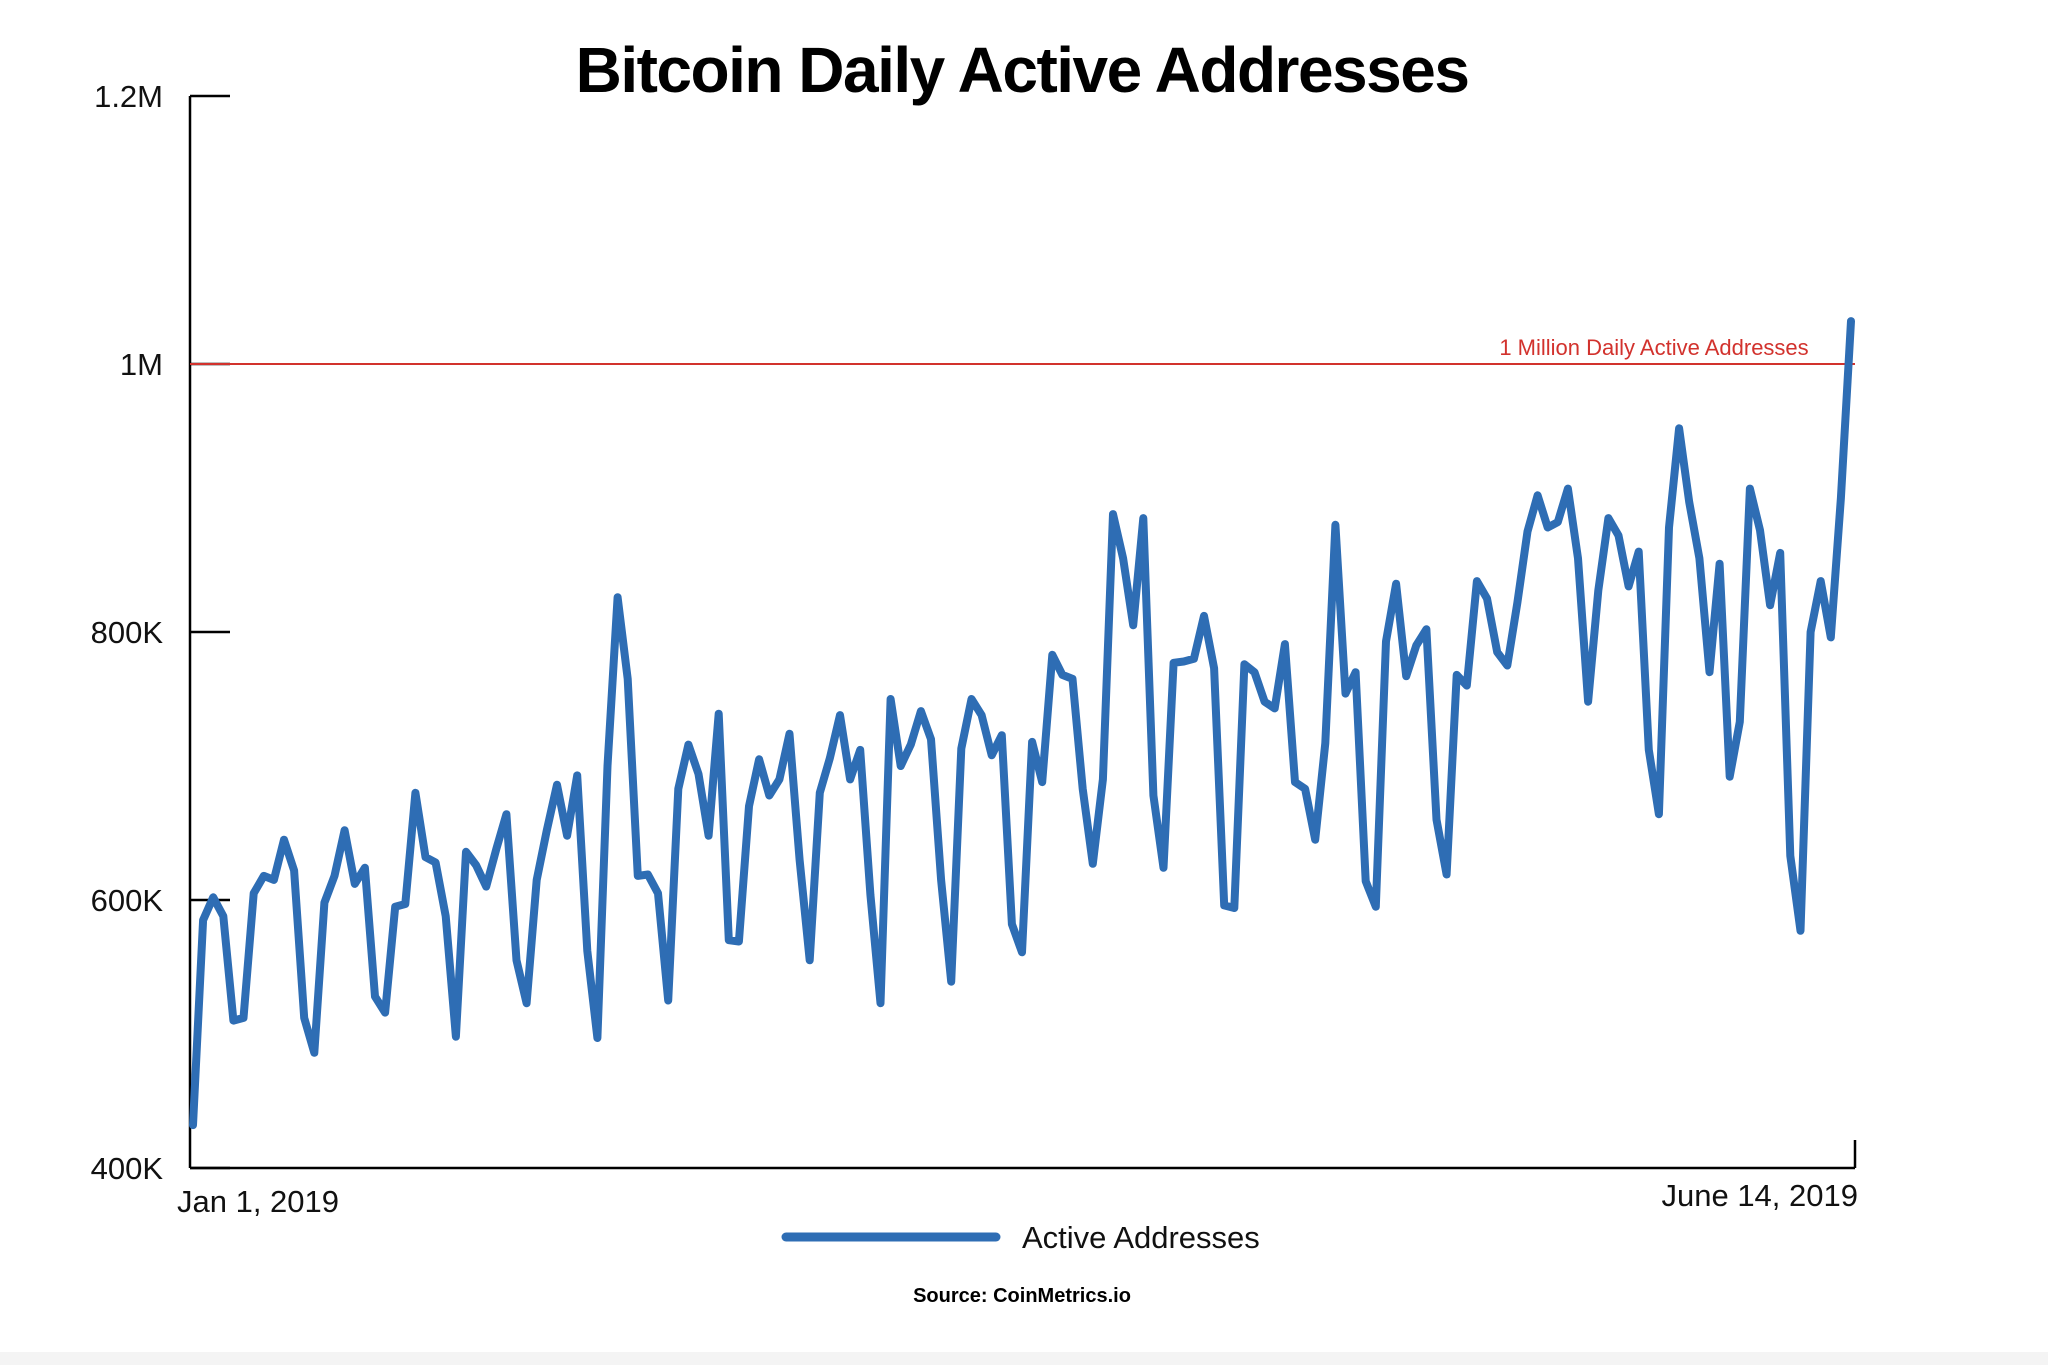 Image resolution: width=2048 pixels, height=1365 pixels. I want to click on y-axis: 400K 600K 800K 1M 1.2M, so click(160, 632).